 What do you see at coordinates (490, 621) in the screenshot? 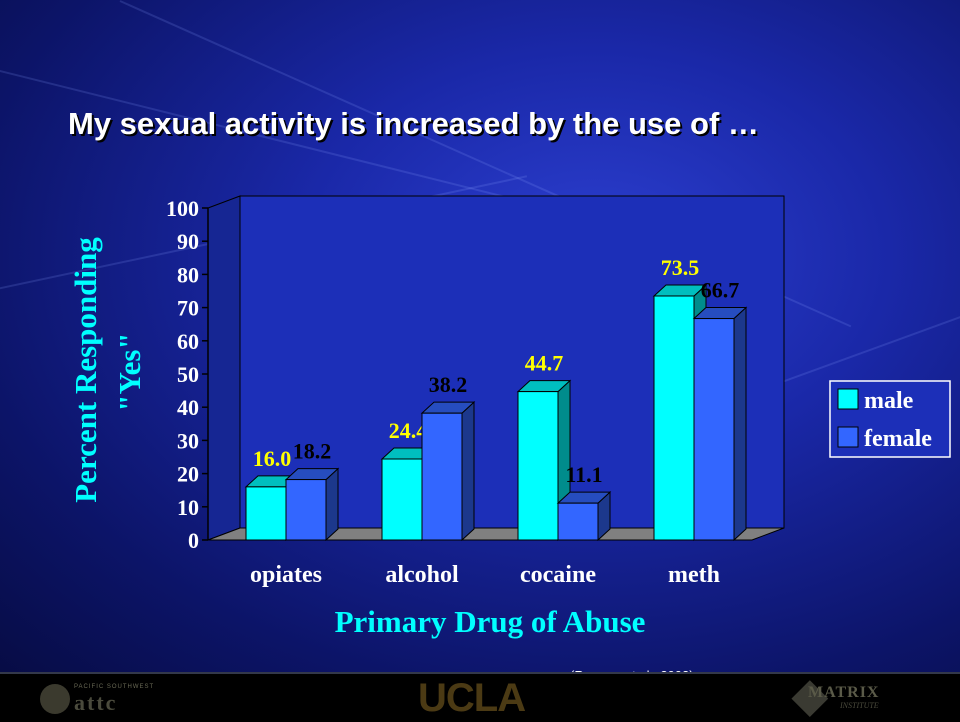
I see `x-axis-title: Primary Drug of Abuse` at bounding box center [490, 621].